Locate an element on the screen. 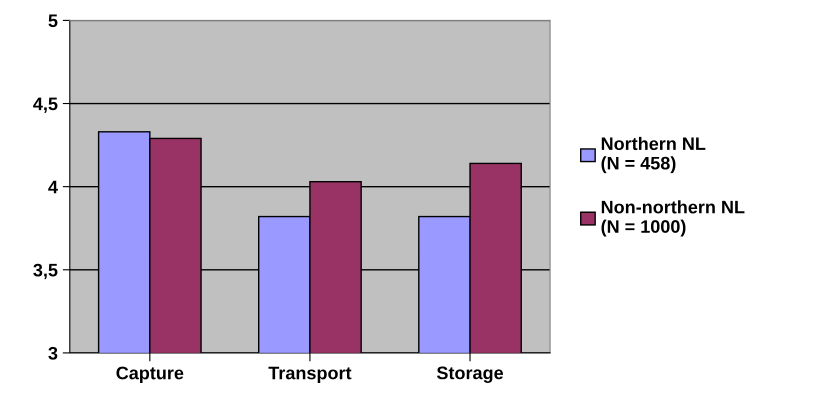 The image size is (821, 408). legend-label: Northern NL (N = 458) is located at coordinates (653, 155).